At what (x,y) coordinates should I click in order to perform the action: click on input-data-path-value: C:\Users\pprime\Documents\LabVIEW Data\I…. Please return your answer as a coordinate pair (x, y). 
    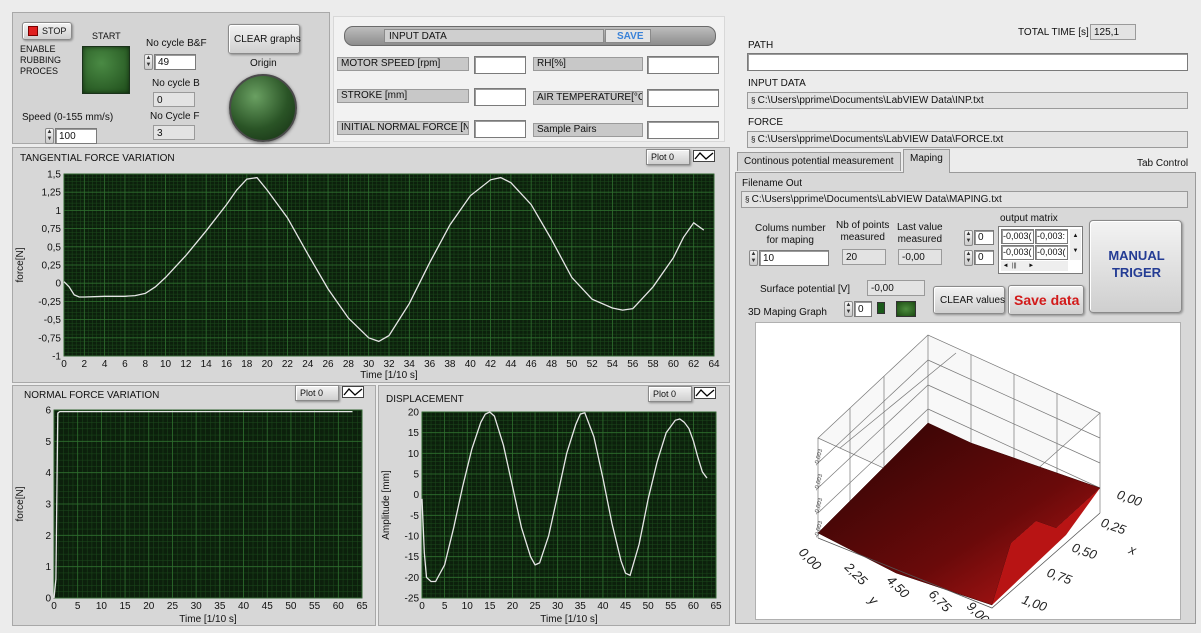
    Looking at the image, I should click on (870, 100).